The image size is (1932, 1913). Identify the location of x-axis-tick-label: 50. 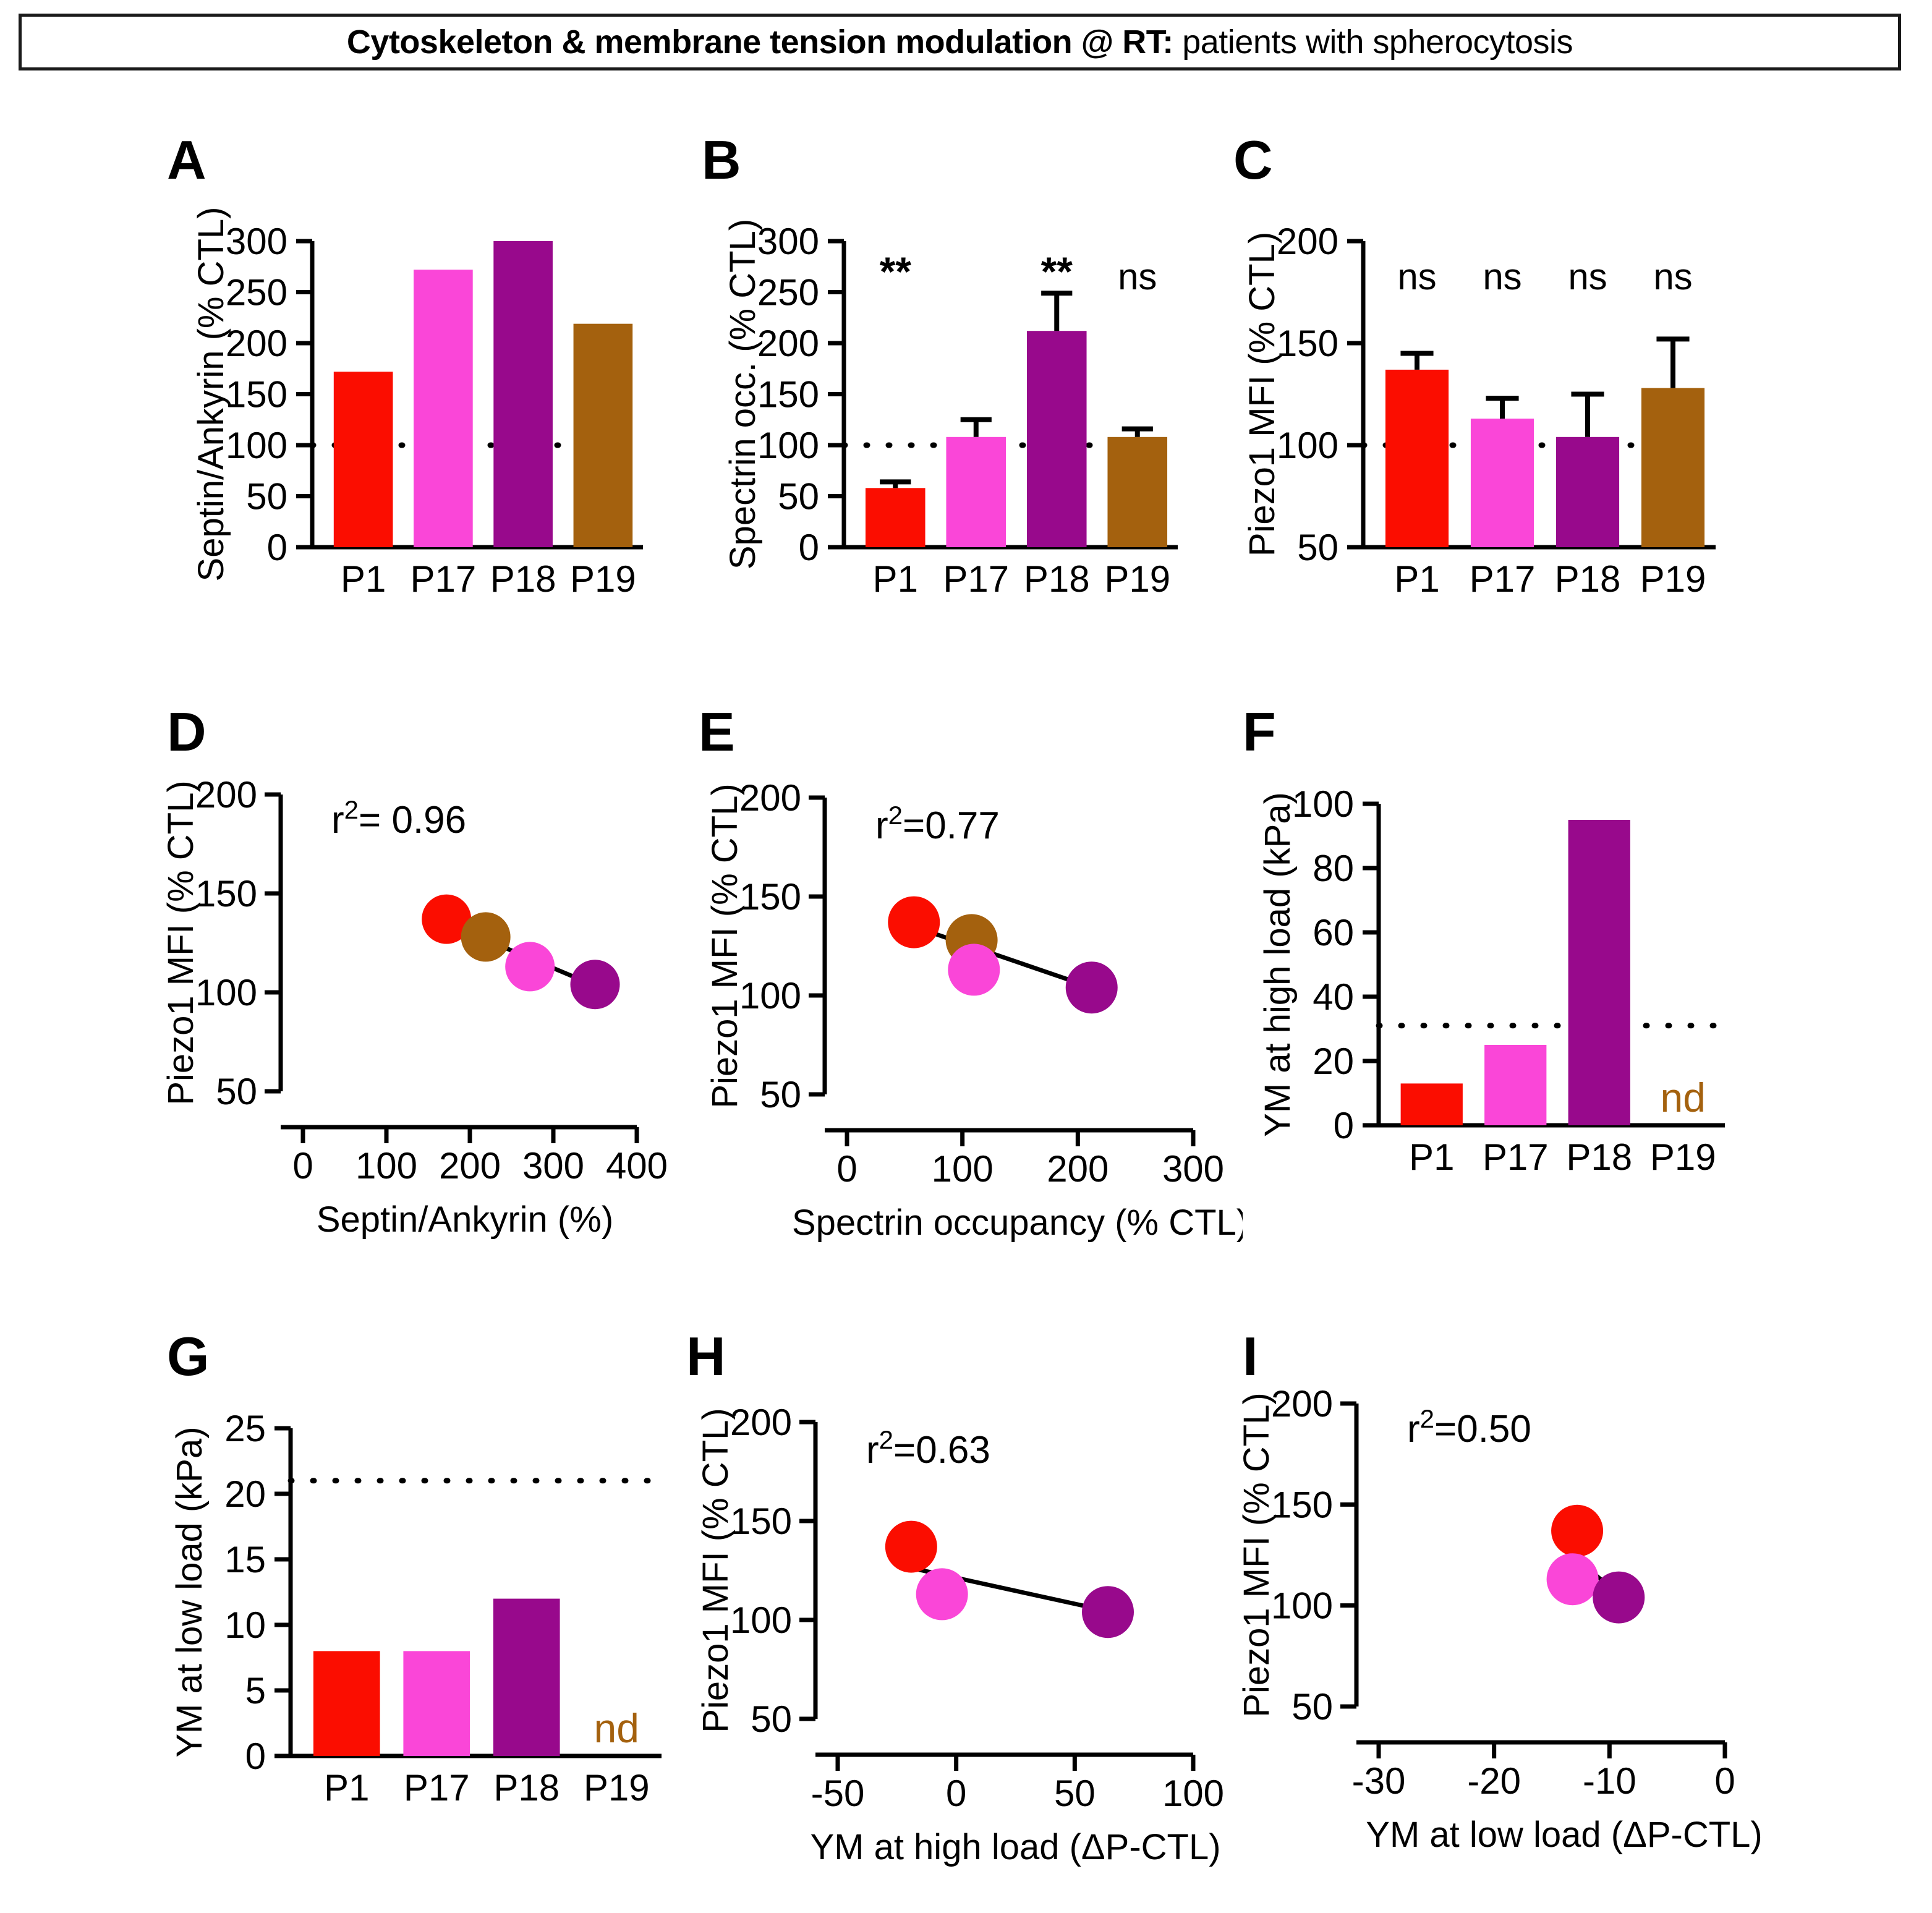
(1075, 1793).